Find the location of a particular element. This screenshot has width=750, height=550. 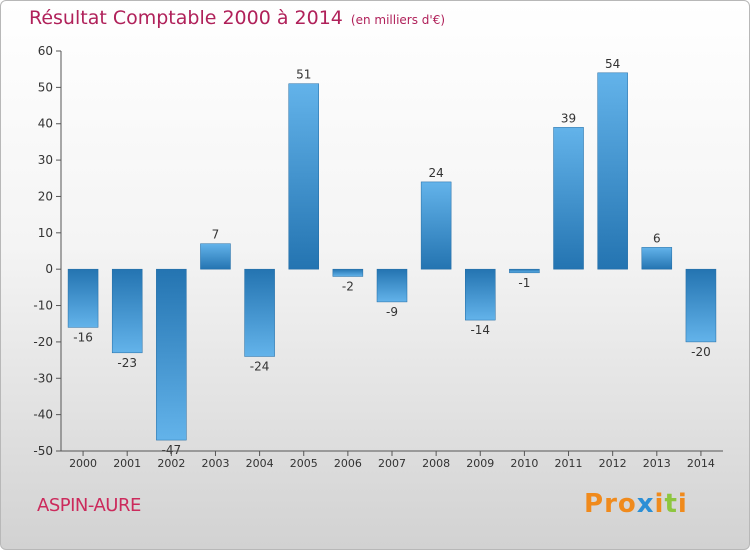

data-label: -47 is located at coordinates (172, 450).